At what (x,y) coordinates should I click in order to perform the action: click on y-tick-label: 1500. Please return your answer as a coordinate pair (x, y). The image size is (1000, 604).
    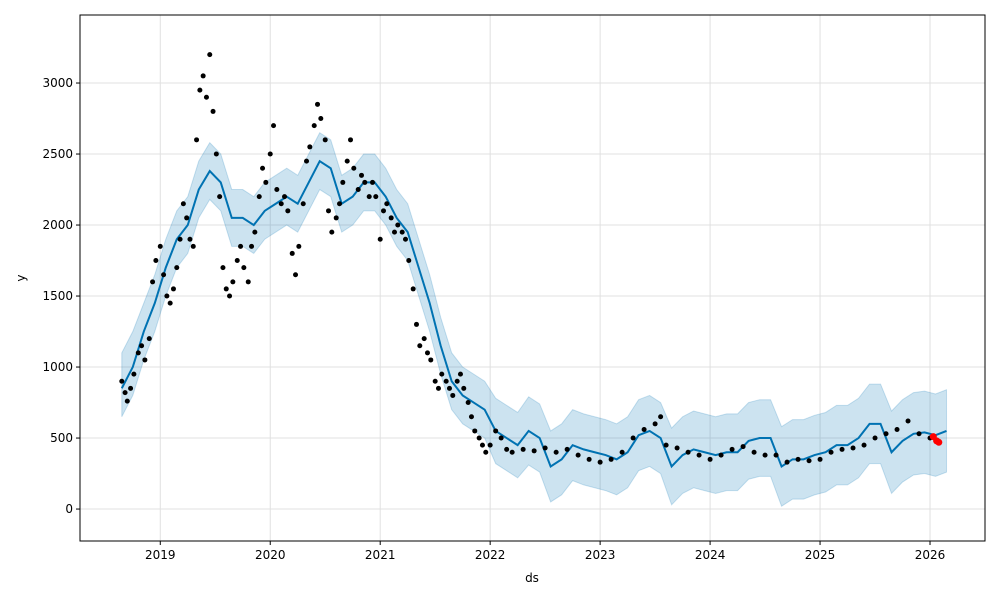
    Looking at the image, I should click on (57, 296).